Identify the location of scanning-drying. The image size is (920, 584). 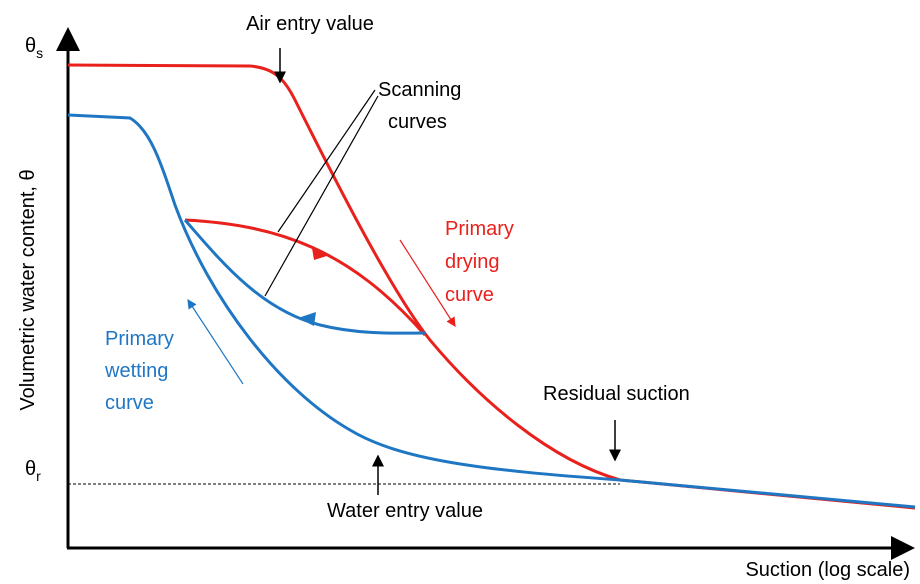
(305, 277).